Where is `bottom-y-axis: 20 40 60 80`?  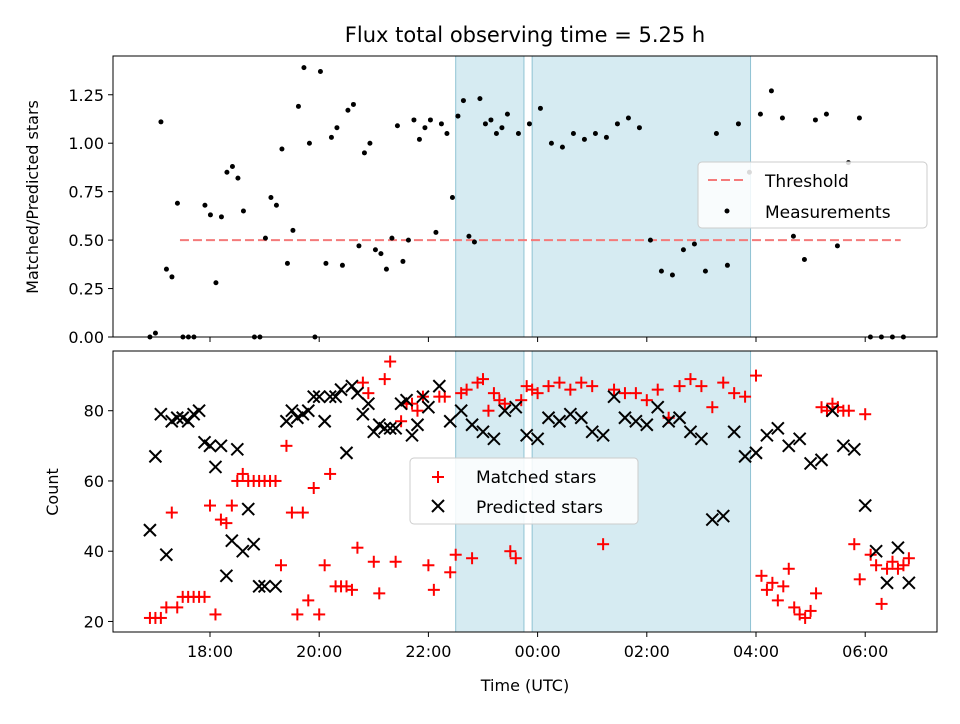
bottom-y-axis: 20 40 60 80 is located at coordinates (98, 516).